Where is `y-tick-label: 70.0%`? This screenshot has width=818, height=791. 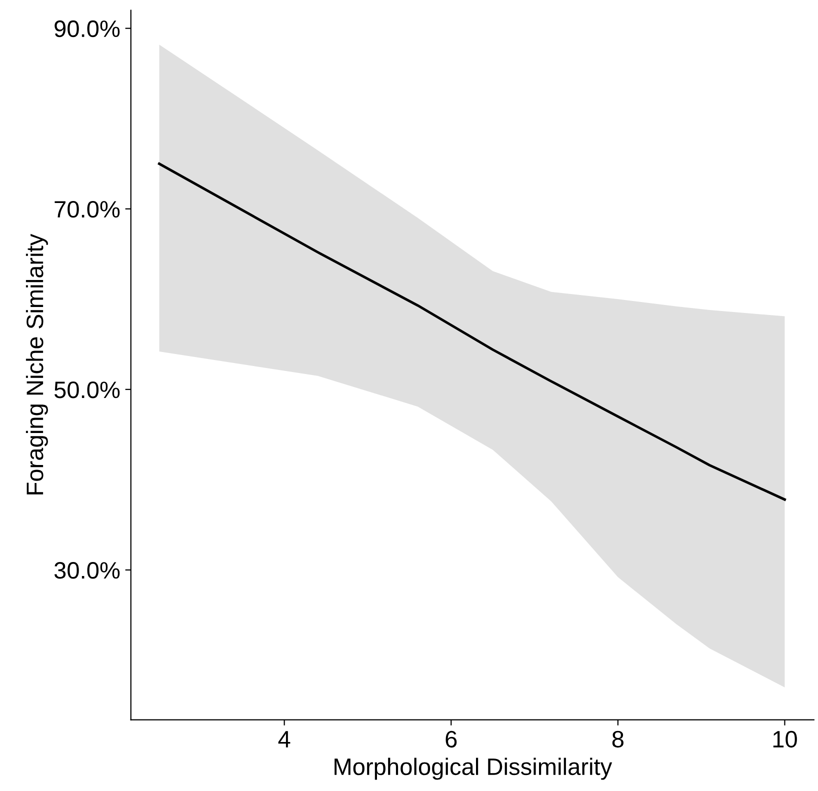 y-tick-label: 70.0% is located at coordinates (87, 209).